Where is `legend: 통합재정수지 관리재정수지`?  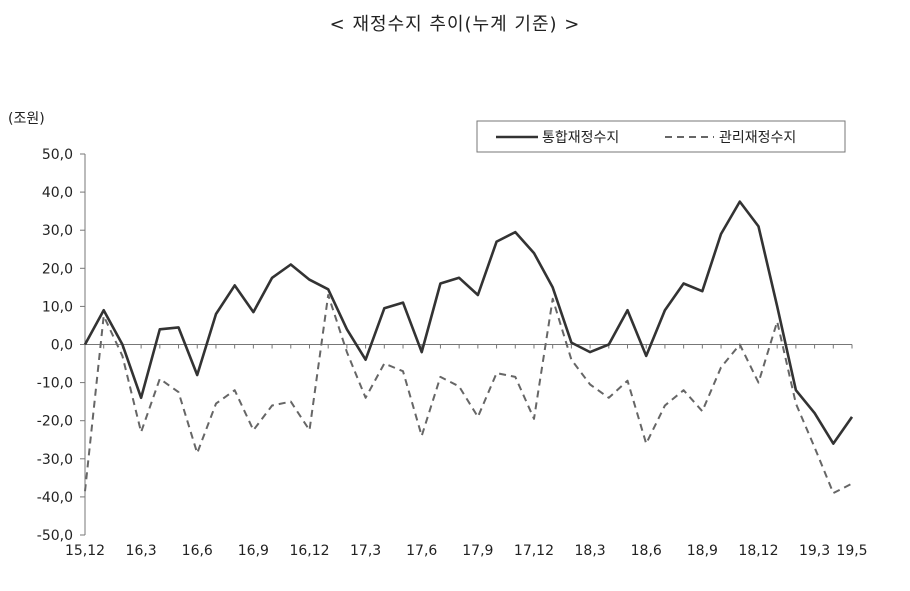
legend: 통합재정수지 관리재정수지 is located at coordinates (661, 136).